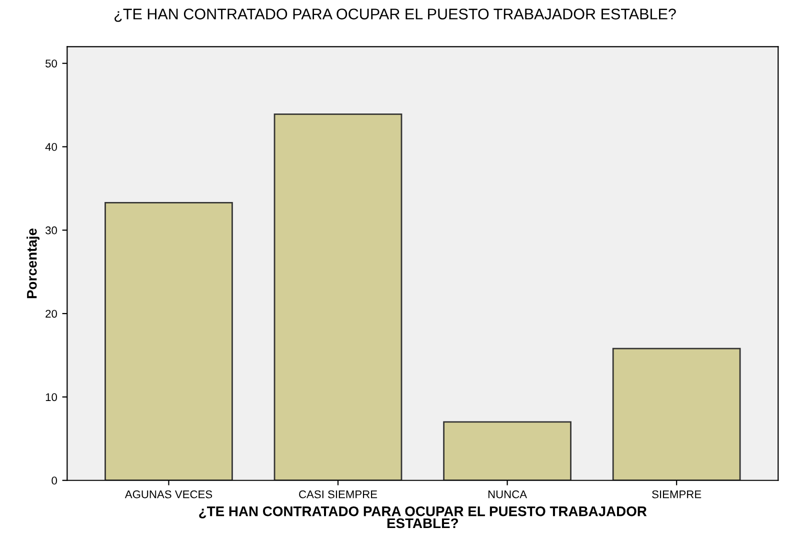 The image size is (790, 549). I want to click on x-tick-label: SIEMPRE, so click(677, 494).